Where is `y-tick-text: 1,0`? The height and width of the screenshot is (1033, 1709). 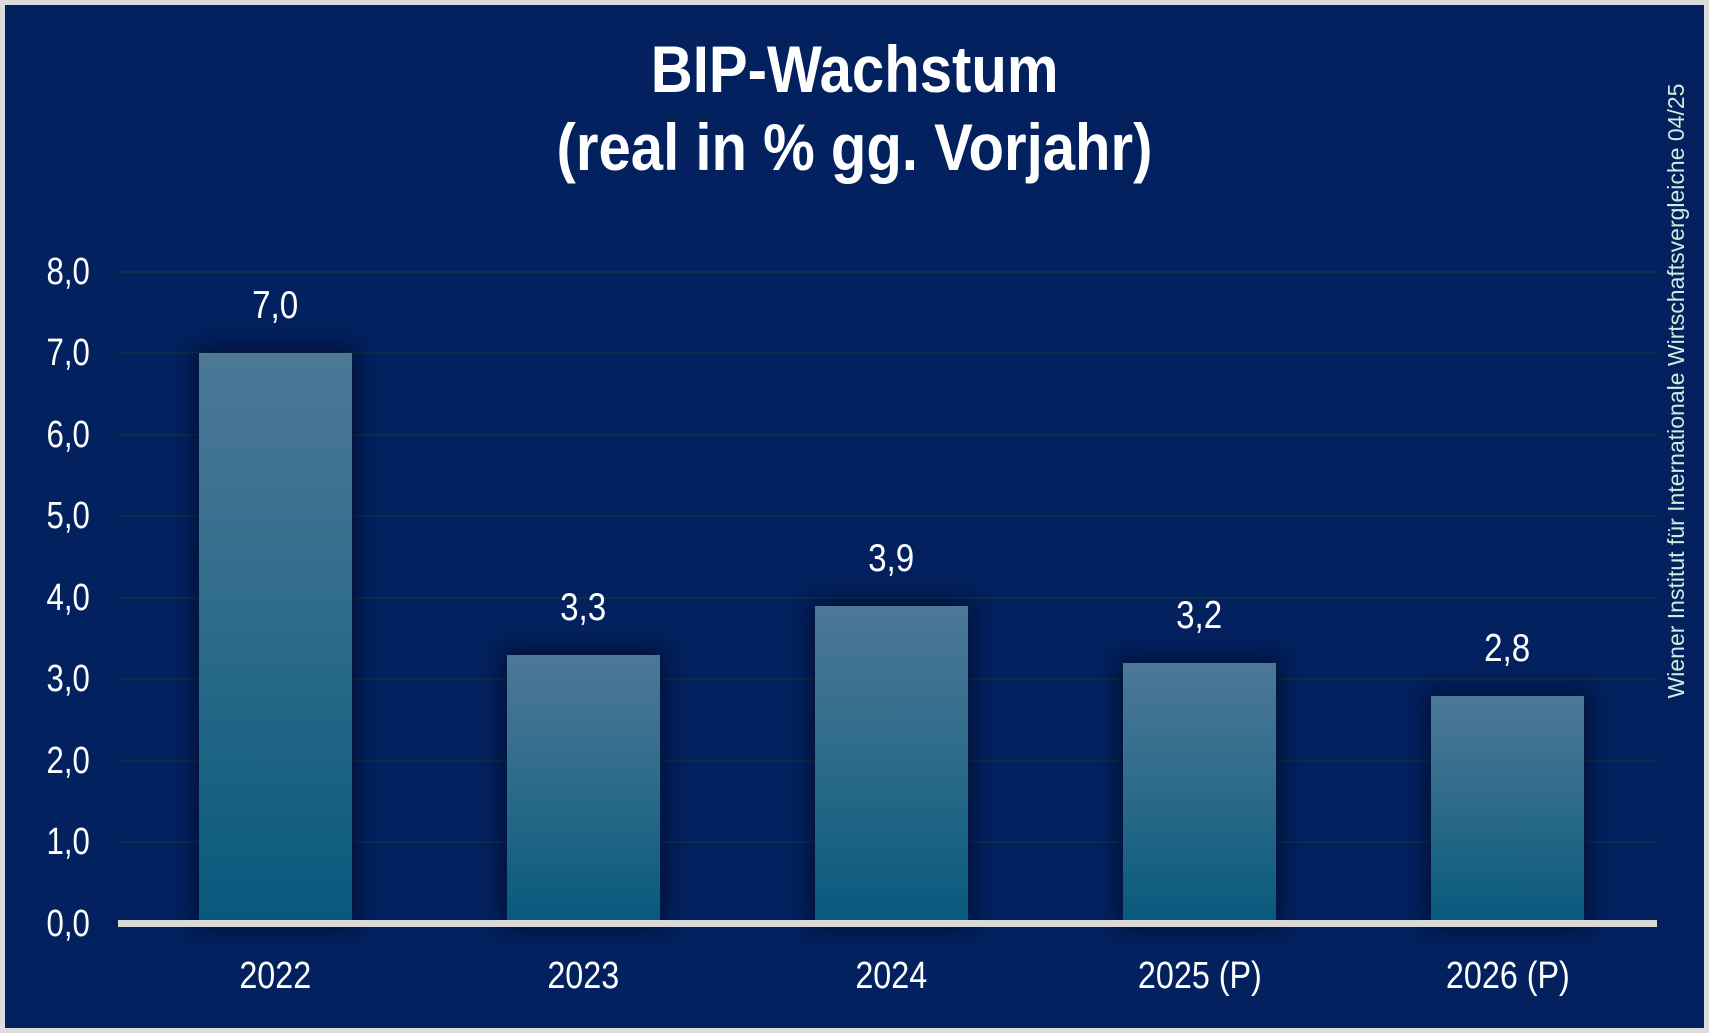 y-tick-text: 1,0 is located at coordinates (68, 842).